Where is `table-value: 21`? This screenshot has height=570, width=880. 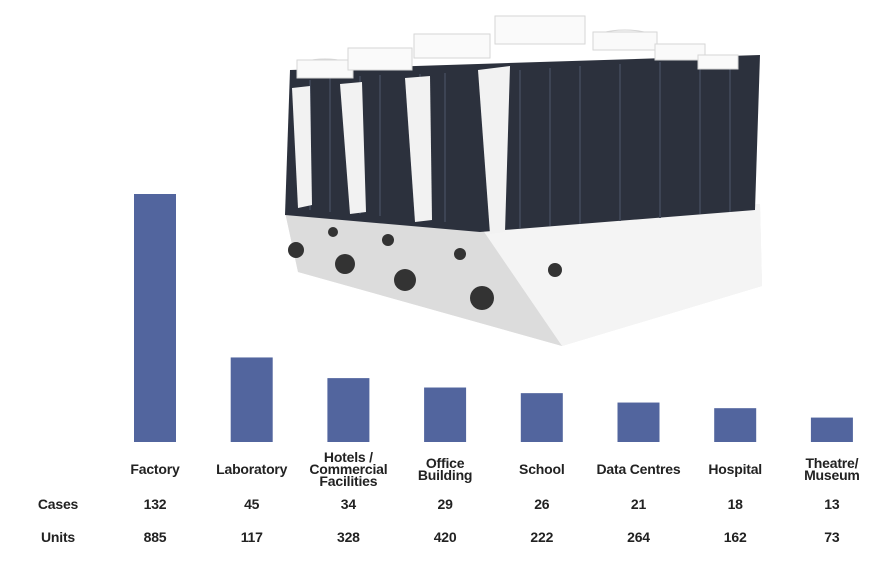 table-value: 21 is located at coordinates (638, 504).